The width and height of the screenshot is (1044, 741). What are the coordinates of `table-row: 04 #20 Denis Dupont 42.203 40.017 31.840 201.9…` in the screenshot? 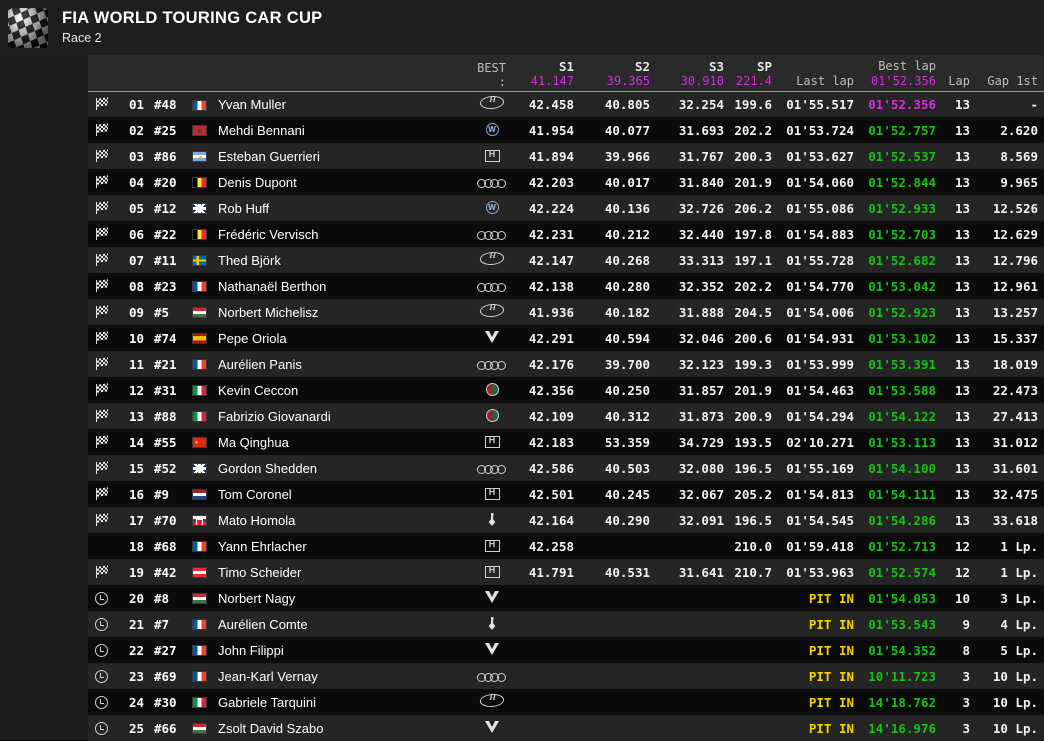 It's located at (566, 182).